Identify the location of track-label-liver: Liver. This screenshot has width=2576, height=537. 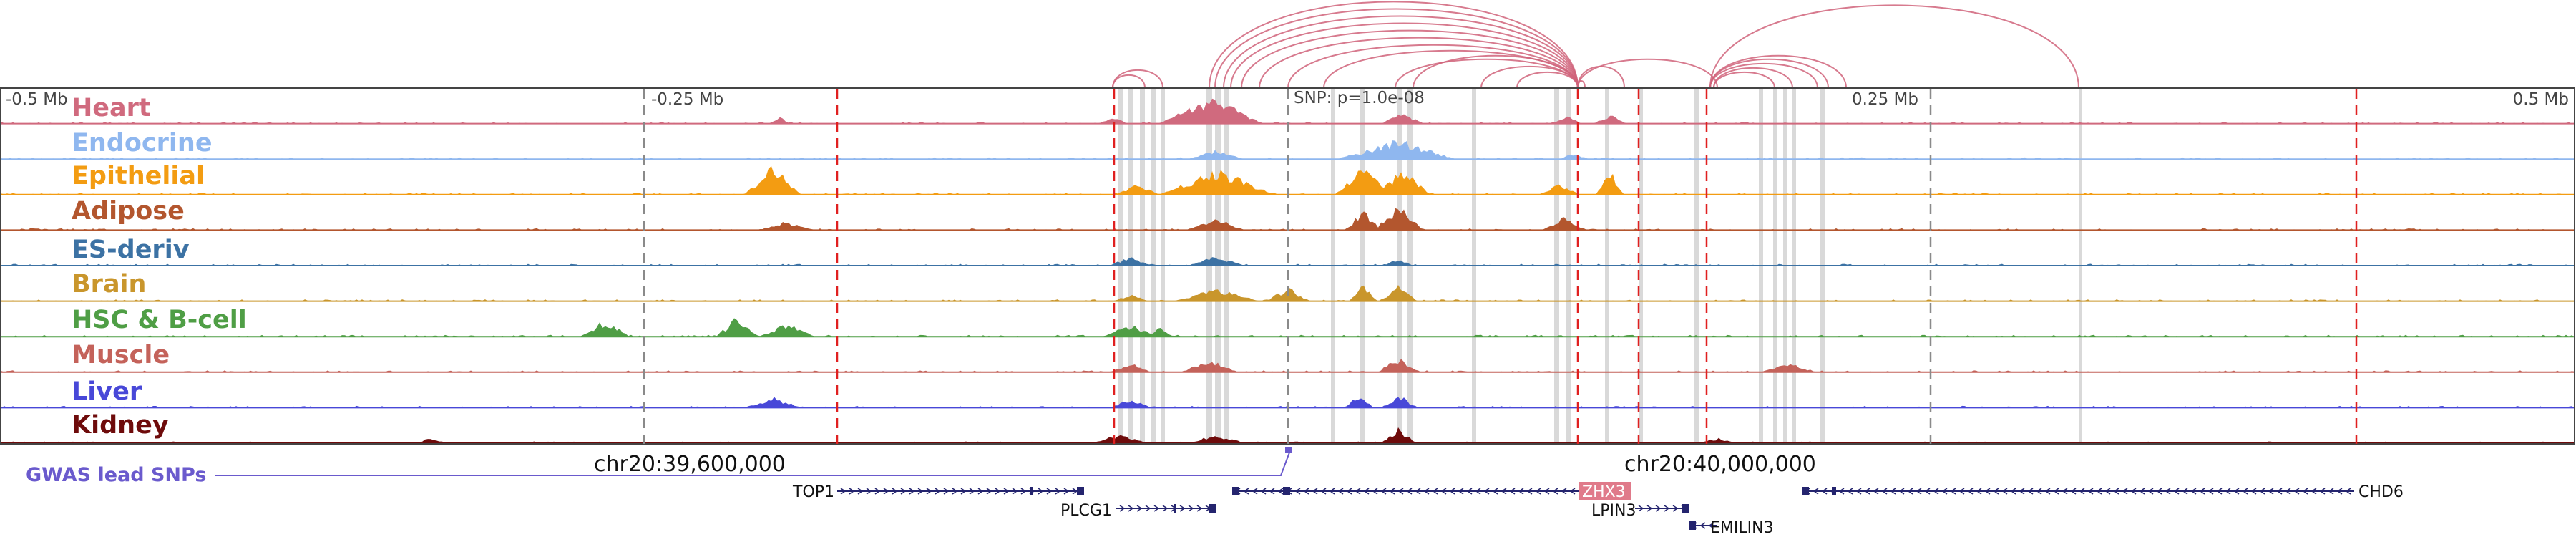
(107, 391).